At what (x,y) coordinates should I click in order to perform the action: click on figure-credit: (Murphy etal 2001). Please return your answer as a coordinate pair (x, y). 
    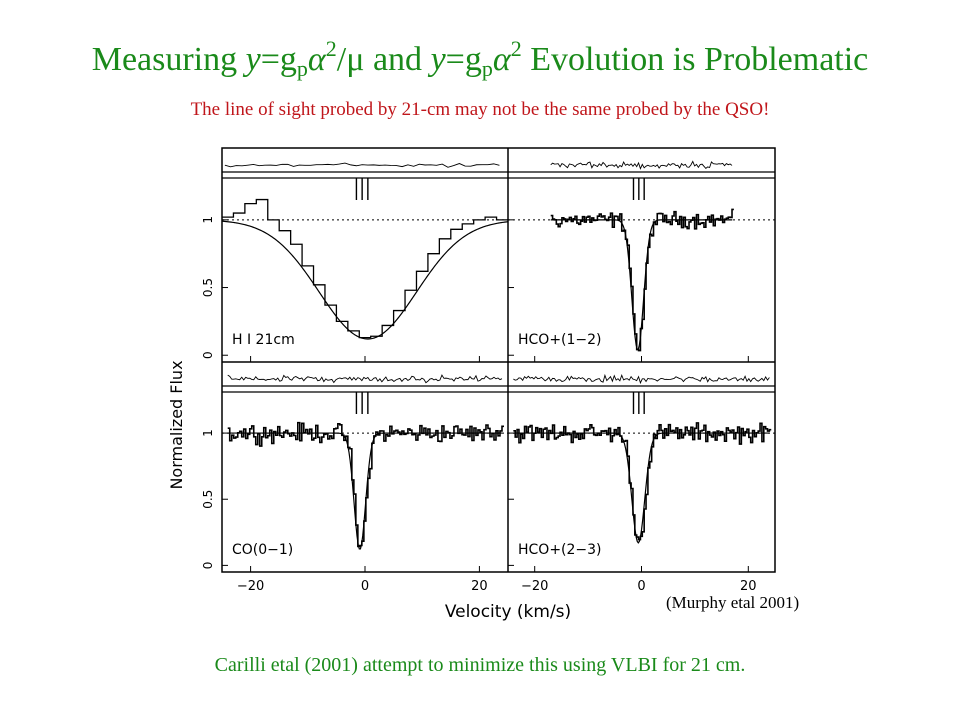
    Looking at the image, I should click on (733, 602).